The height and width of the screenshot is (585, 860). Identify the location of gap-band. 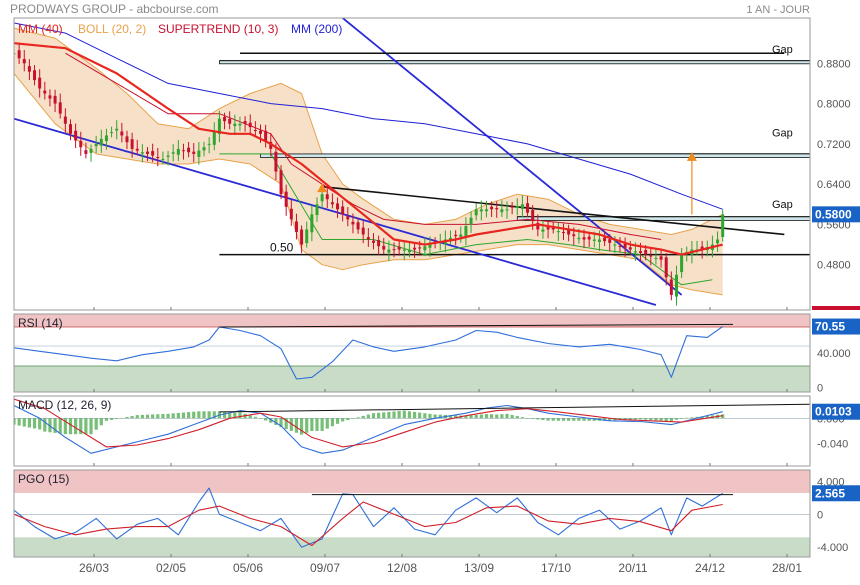
(535, 156).